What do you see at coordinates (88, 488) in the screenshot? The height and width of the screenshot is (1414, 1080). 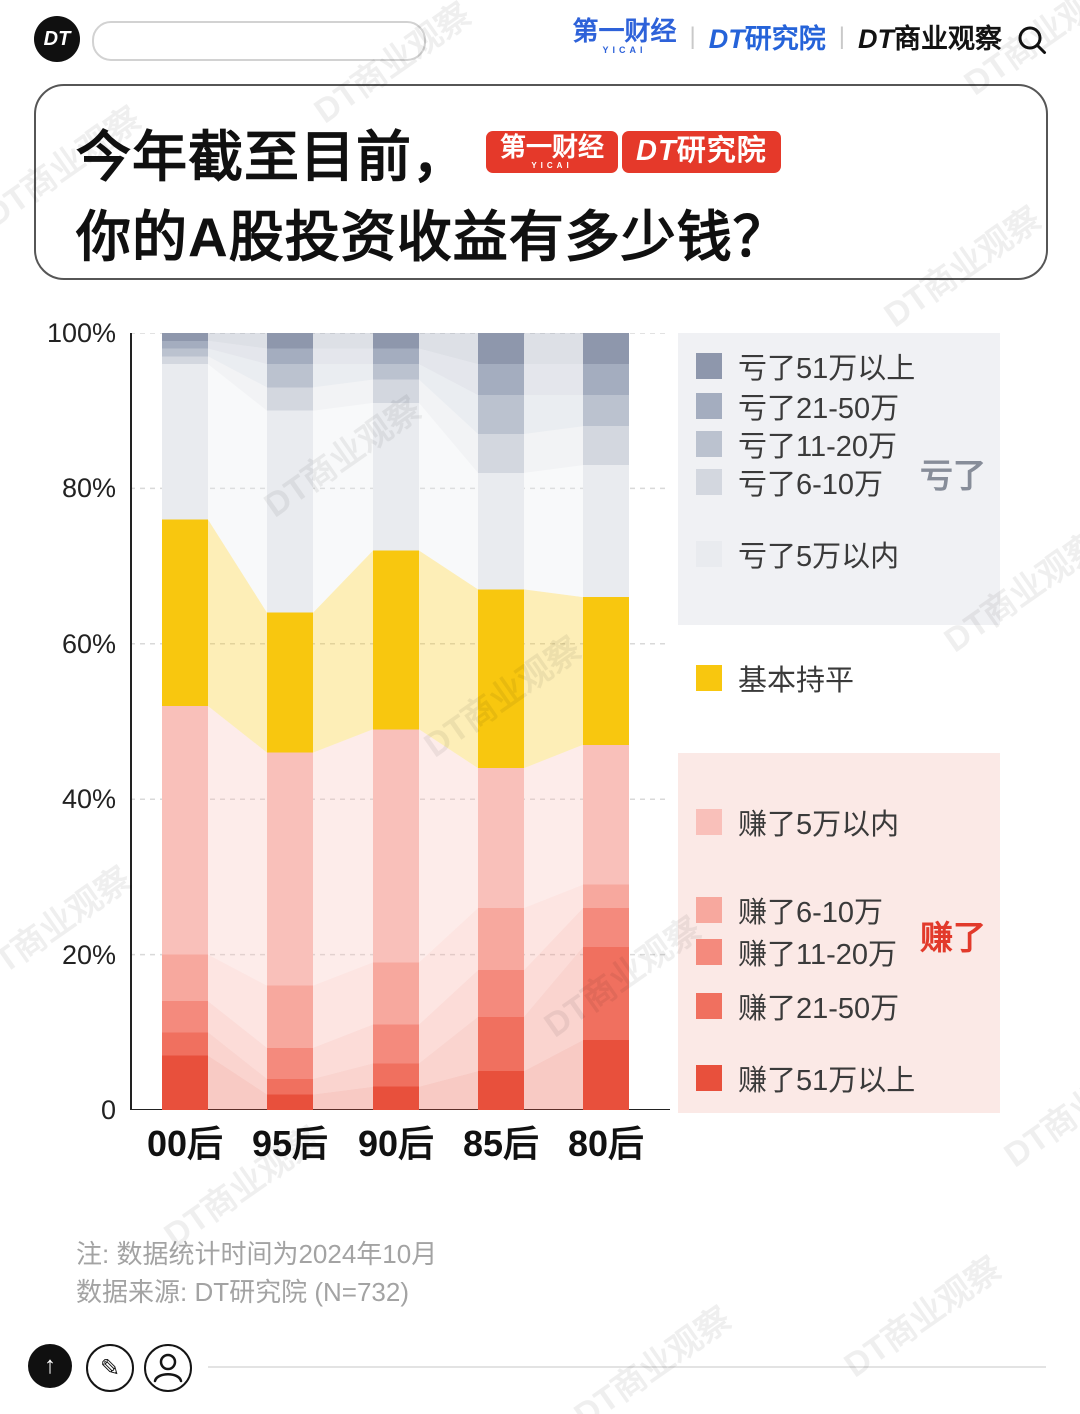 I see `y-tick-80: 80%` at bounding box center [88, 488].